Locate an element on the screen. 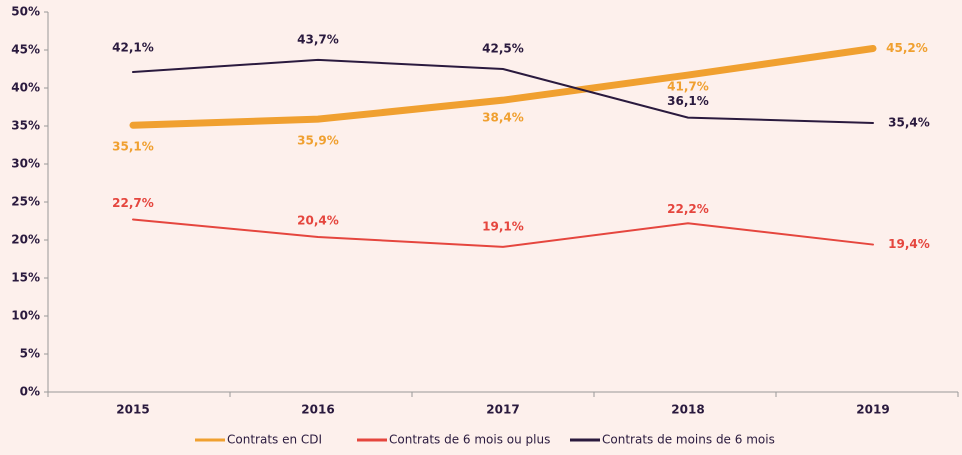 Image resolution: width=962 pixels, height=455 pixels. data-label: 43,7% is located at coordinates (318, 39).